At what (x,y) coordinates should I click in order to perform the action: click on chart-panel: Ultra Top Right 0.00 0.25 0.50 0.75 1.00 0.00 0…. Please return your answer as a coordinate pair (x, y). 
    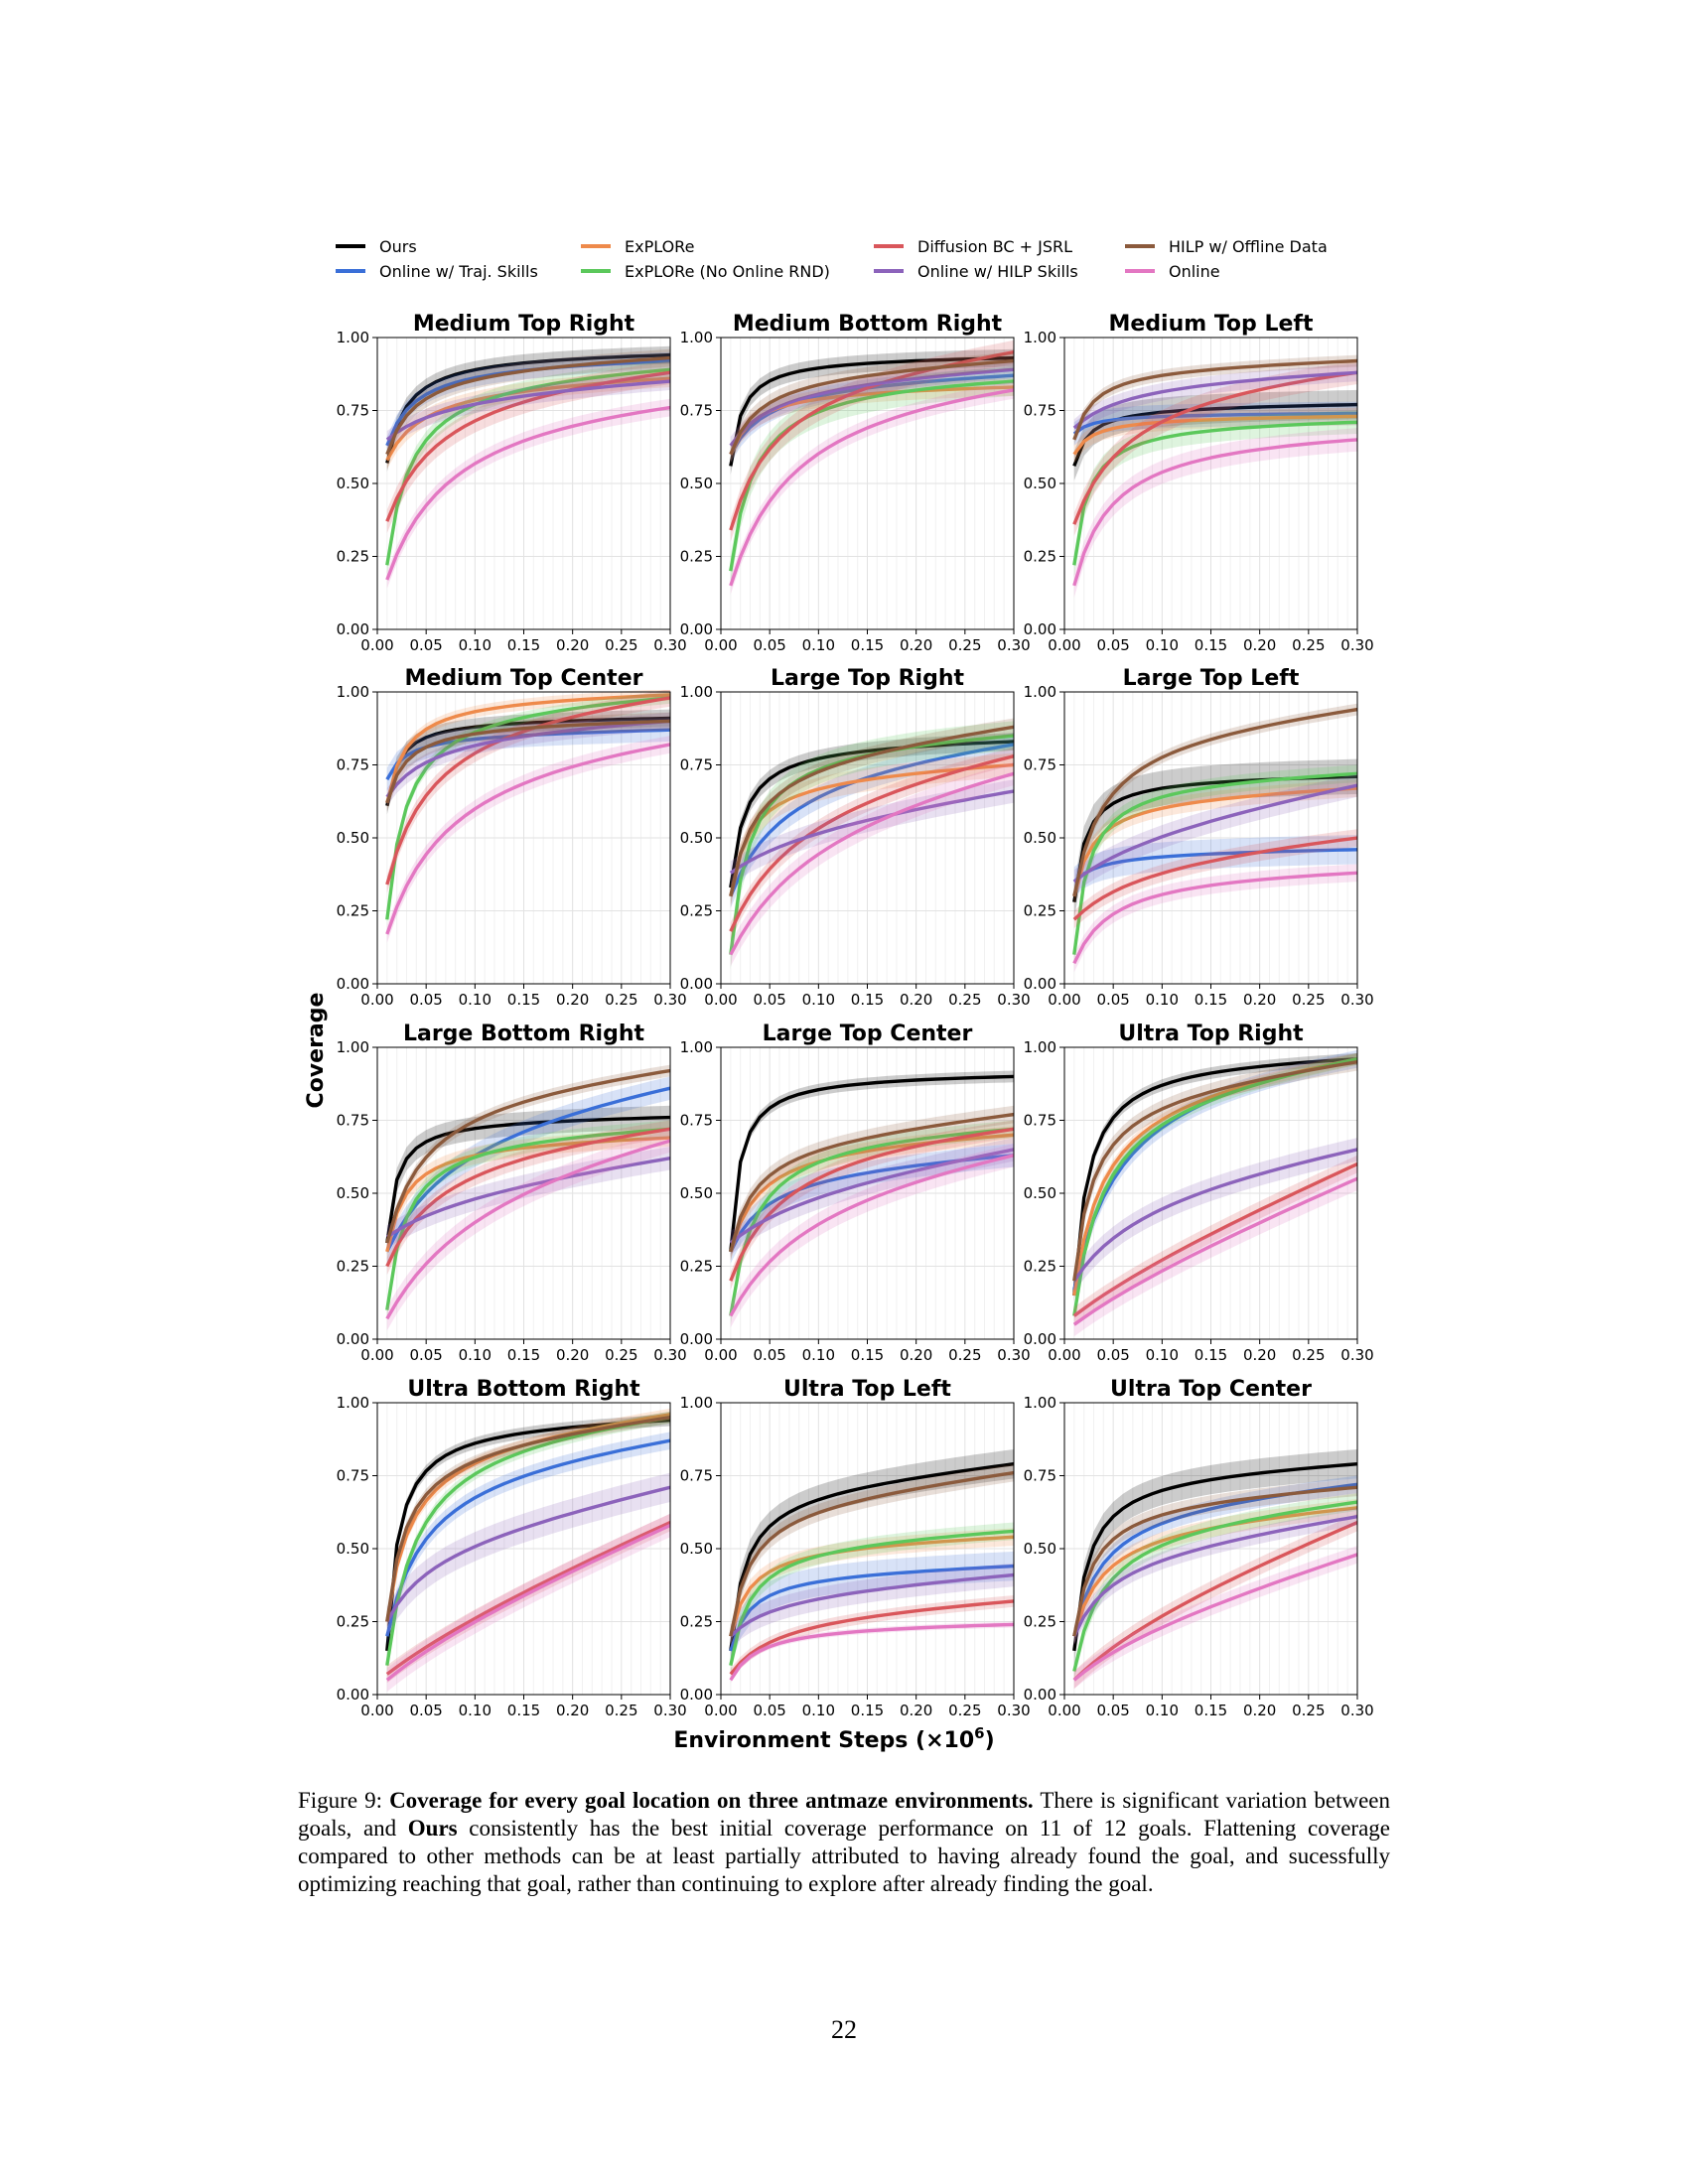
    Looking at the image, I should click on (1199, 1193).